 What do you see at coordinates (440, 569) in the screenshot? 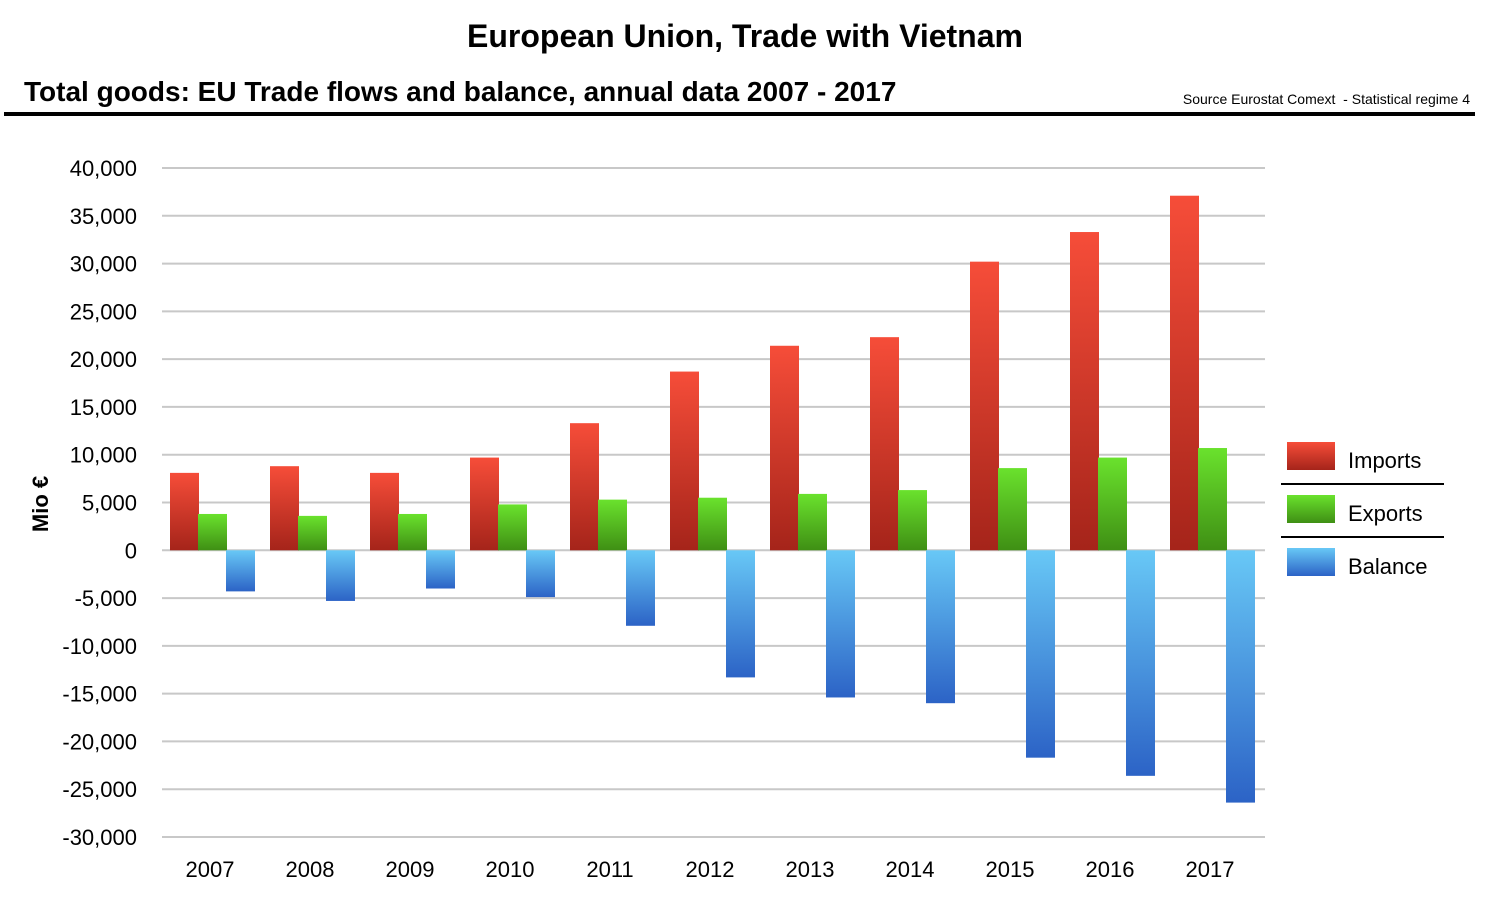
I see `bar-balance-2009` at bounding box center [440, 569].